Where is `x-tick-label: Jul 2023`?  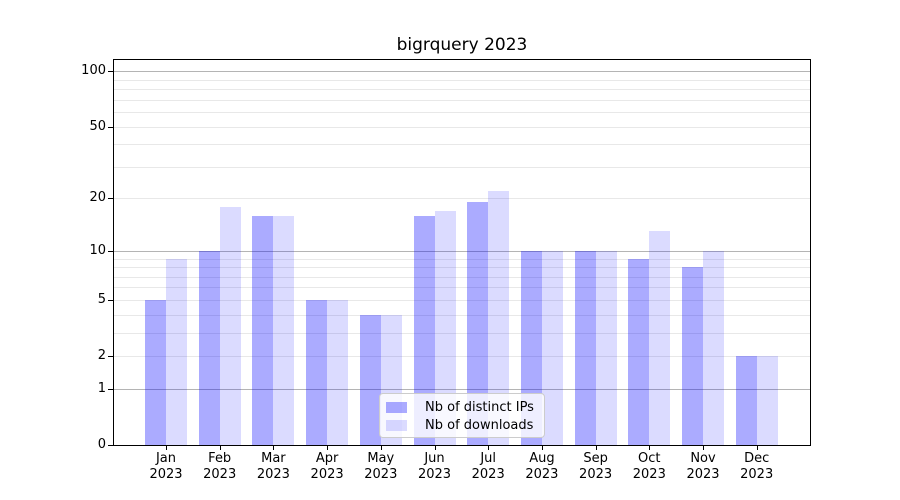
x-tick-label: Jul 2023 is located at coordinates (488, 466).